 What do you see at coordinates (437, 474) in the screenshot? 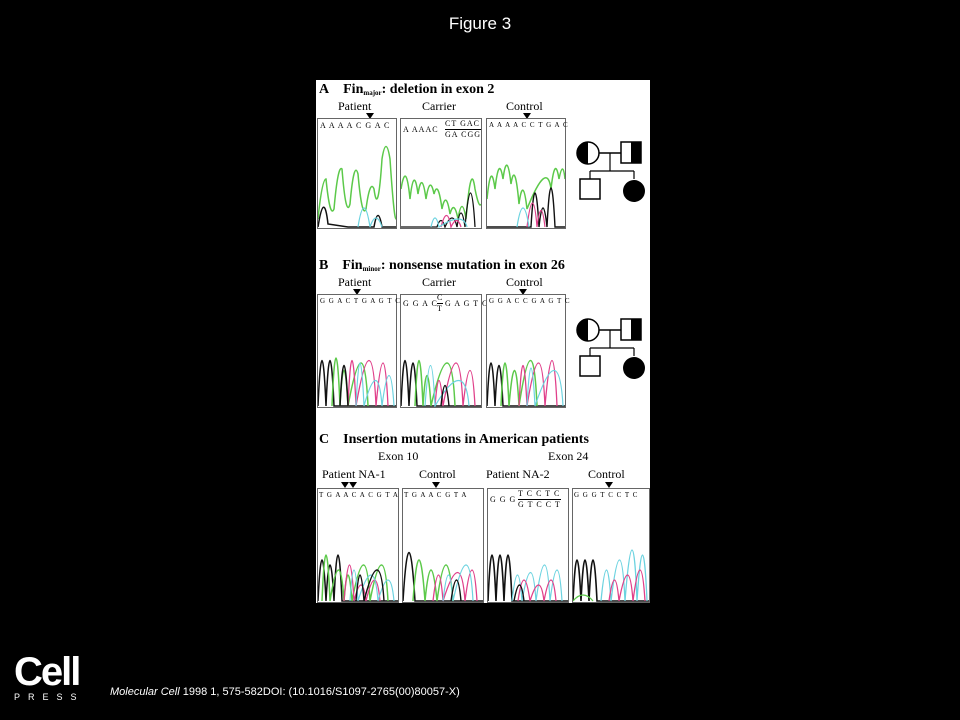
I see `panel-c-label-control-1: Control` at bounding box center [437, 474].